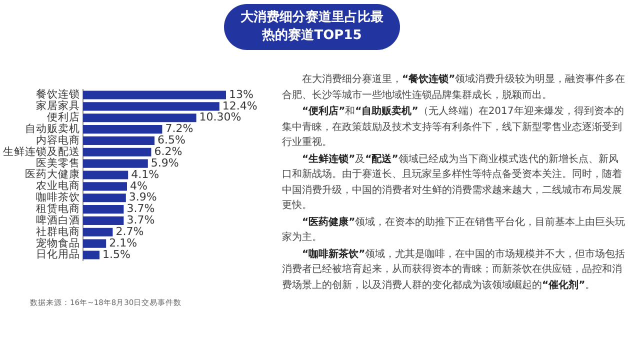  I want to click on y-tick-label: 家居家具, so click(58, 105).